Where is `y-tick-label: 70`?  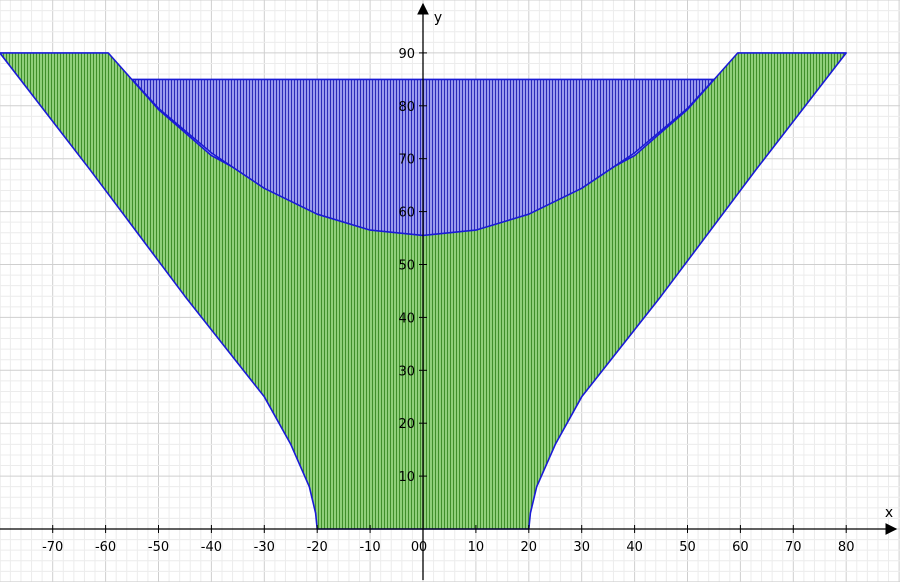 y-tick-label: 70 is located at coordinates (406, 160).